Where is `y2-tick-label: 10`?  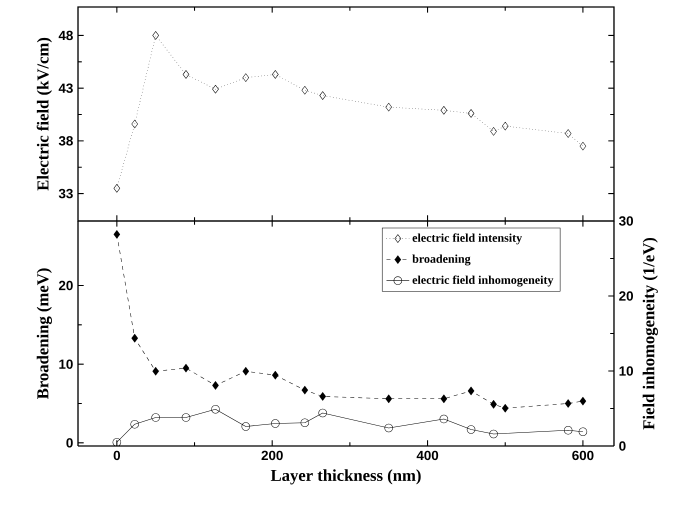
y2-tick-label: 10 is located at coordinates (626, 371).